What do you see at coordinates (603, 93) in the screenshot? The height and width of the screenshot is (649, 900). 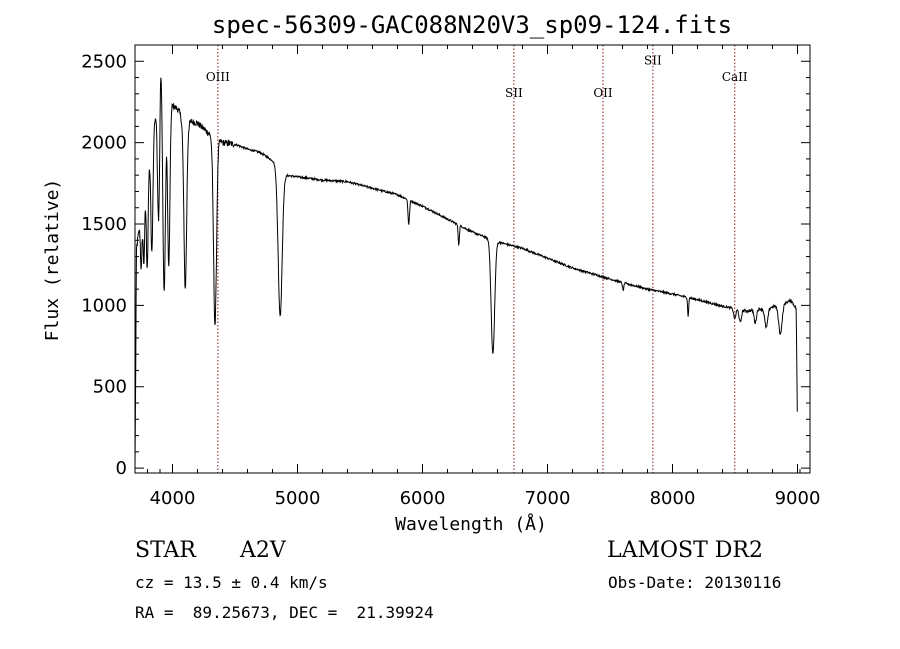 I see `line-marker-label: OII` at bounding box center [603, 93].